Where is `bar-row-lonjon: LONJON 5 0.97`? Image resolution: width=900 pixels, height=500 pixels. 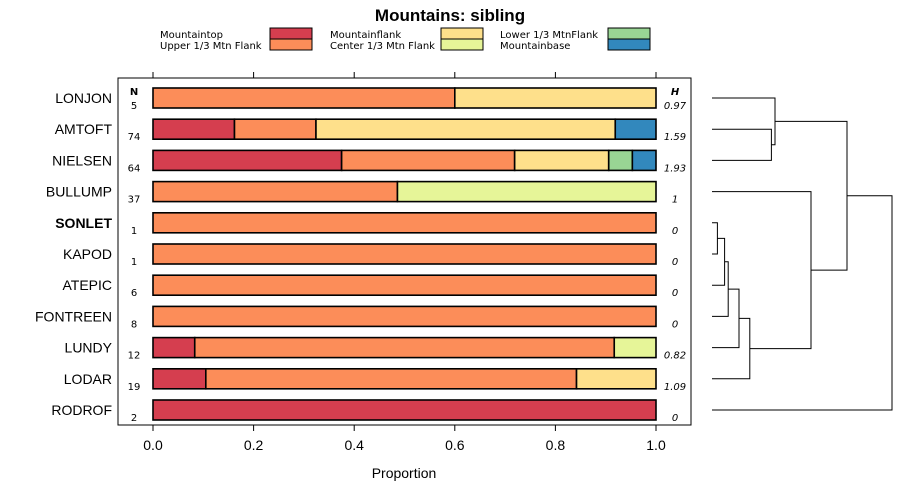
bar-row-lonjon: LONJON 5 0.97 is located at coordinates (371, 99).